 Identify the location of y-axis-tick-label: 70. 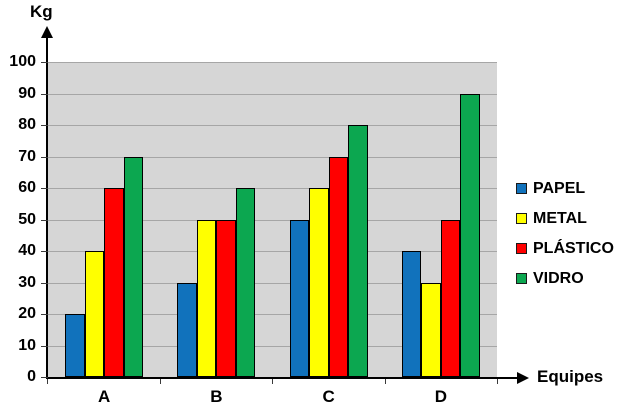
(27, 156).